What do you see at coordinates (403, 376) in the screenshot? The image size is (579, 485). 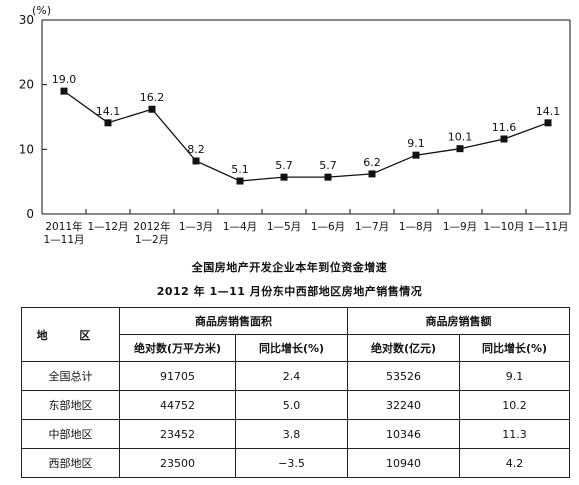 I see `amount-absolute-cell: 53526` at bounding box center [403, 376].